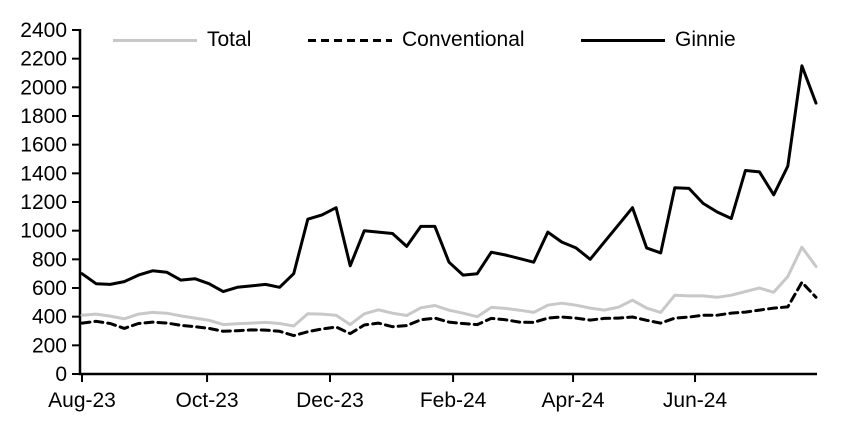 Image resolution: width=852 pixels, height=429 pixels. Describe the element at coordinates (463, 39) in the screenshot. I see `legend-label-conventional: Conventional` at that location.